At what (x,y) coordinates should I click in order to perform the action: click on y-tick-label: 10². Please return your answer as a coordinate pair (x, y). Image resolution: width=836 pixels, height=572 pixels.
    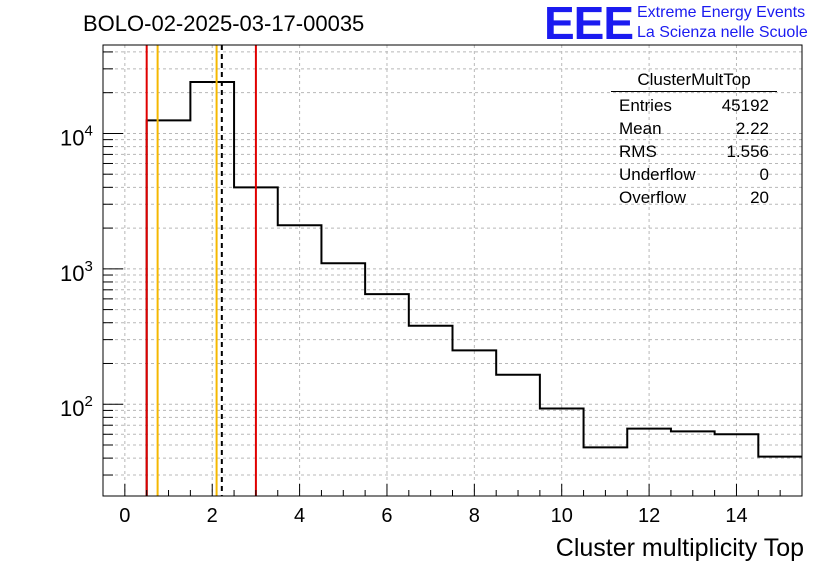
    Looking at the image, I should click on (76, 407).